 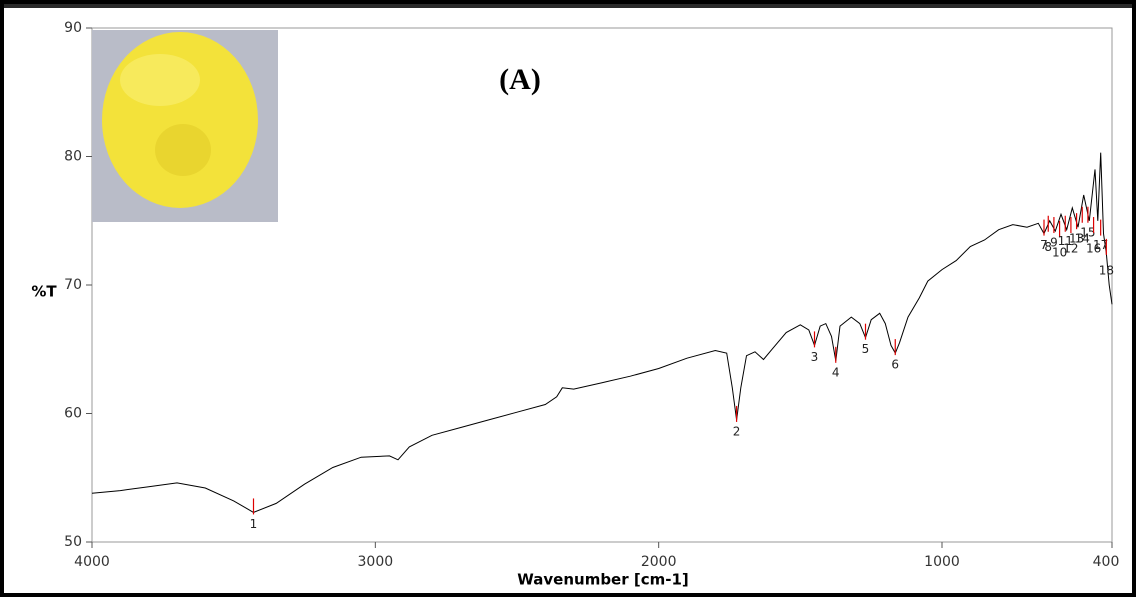 I want to click on peak-label: 16, so click(x=1093, y=249).